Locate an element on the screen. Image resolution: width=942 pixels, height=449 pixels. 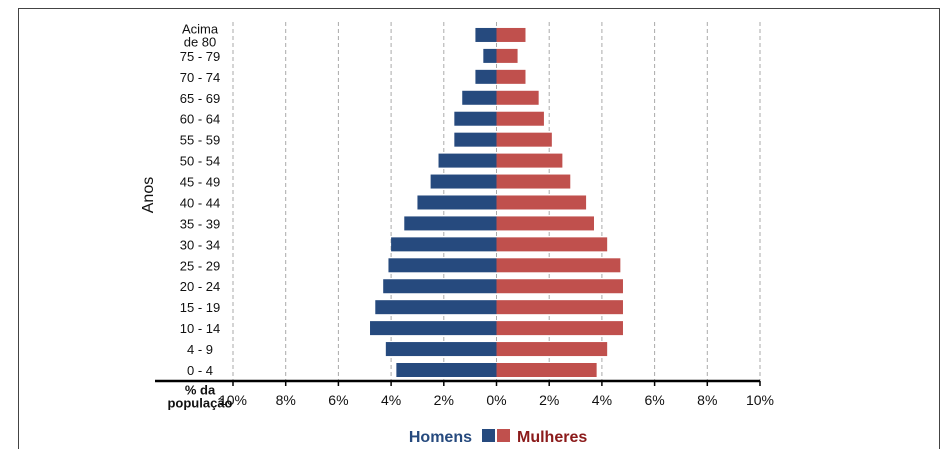
y-tick-label: 10 - 14 is located at coordinates (200, 328).